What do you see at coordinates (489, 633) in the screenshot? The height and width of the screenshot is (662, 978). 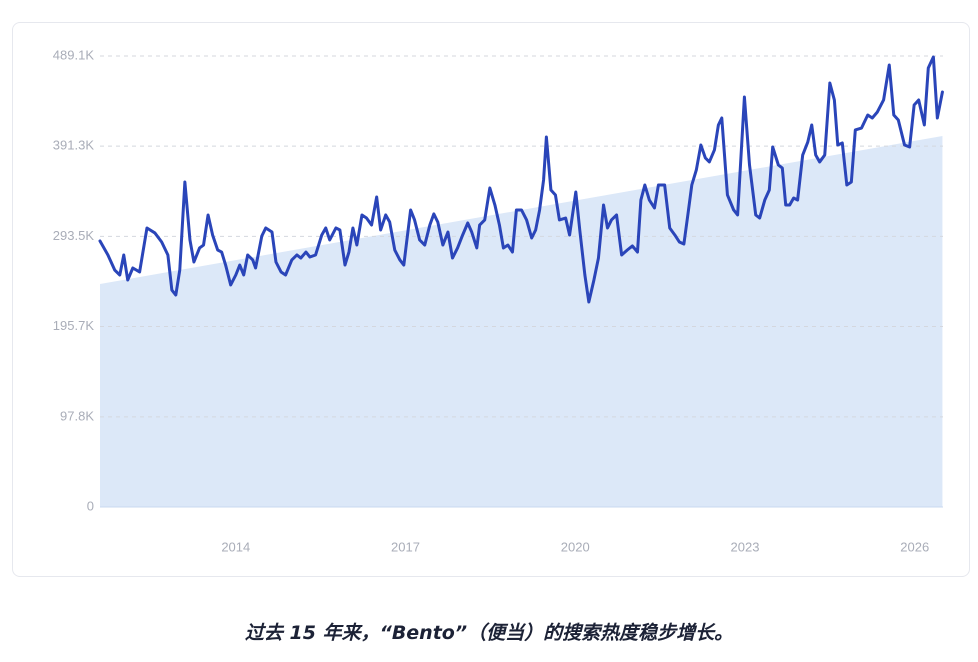 I see `caption: 过去 15 年来，“Bento”（便当）的搜索热度稳步增长。` at bounding box center [489, 633].